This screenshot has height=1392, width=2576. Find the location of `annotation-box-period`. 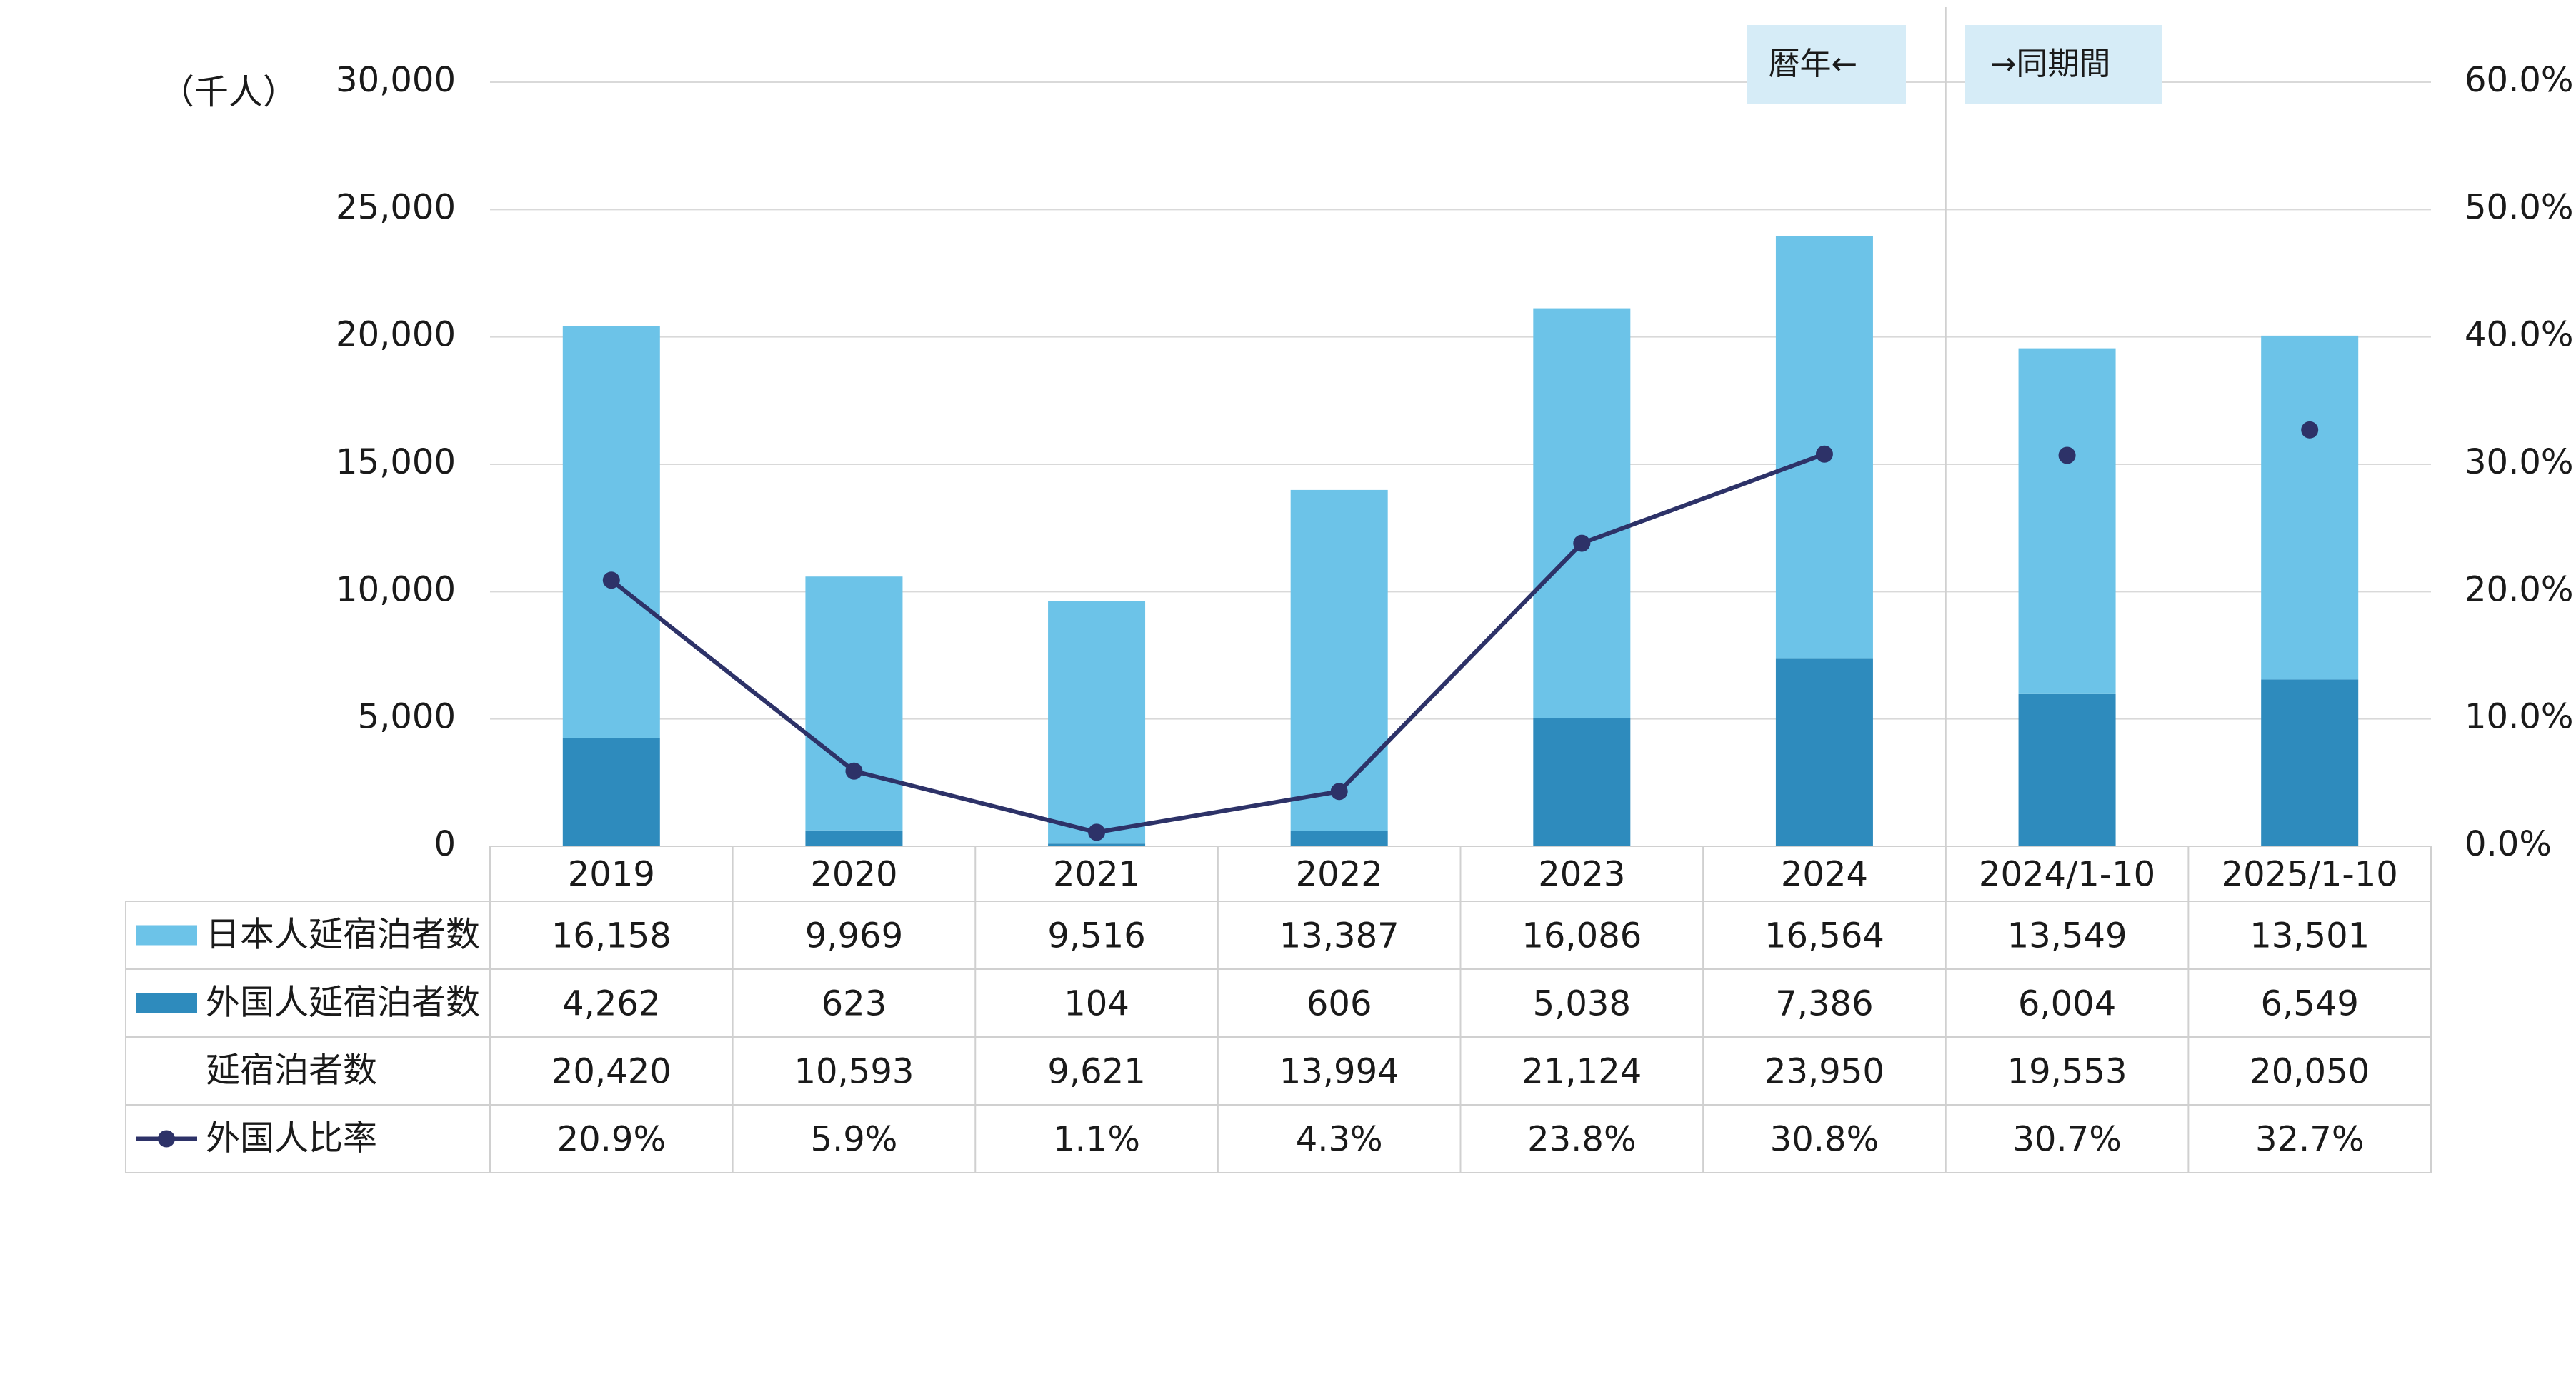

annotation-box-period is located at coordinates (2064, 64).